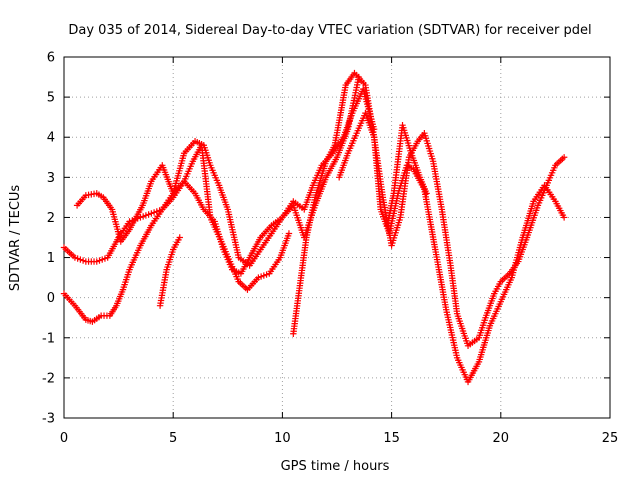 The image size is (640, 480). Describe the element at coordinates (48, 338) in the screenshot. I see `y-tick-label: -1` at that location.